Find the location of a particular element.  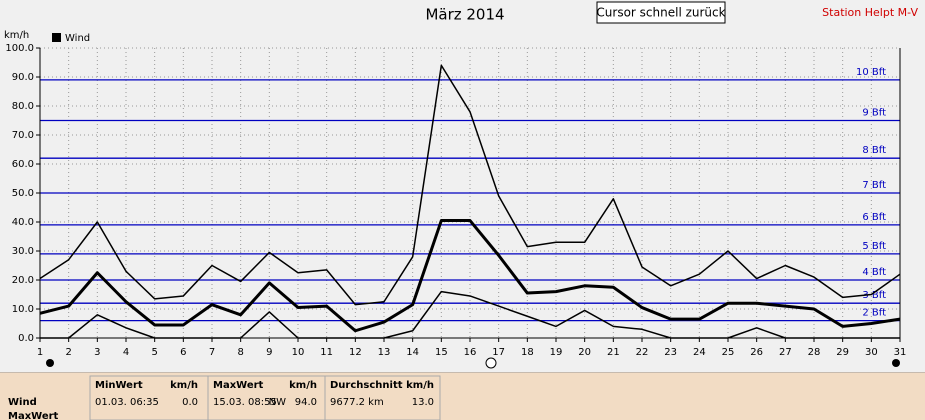

y-tick-label: 40.0 is located at coordinates (23, 222).